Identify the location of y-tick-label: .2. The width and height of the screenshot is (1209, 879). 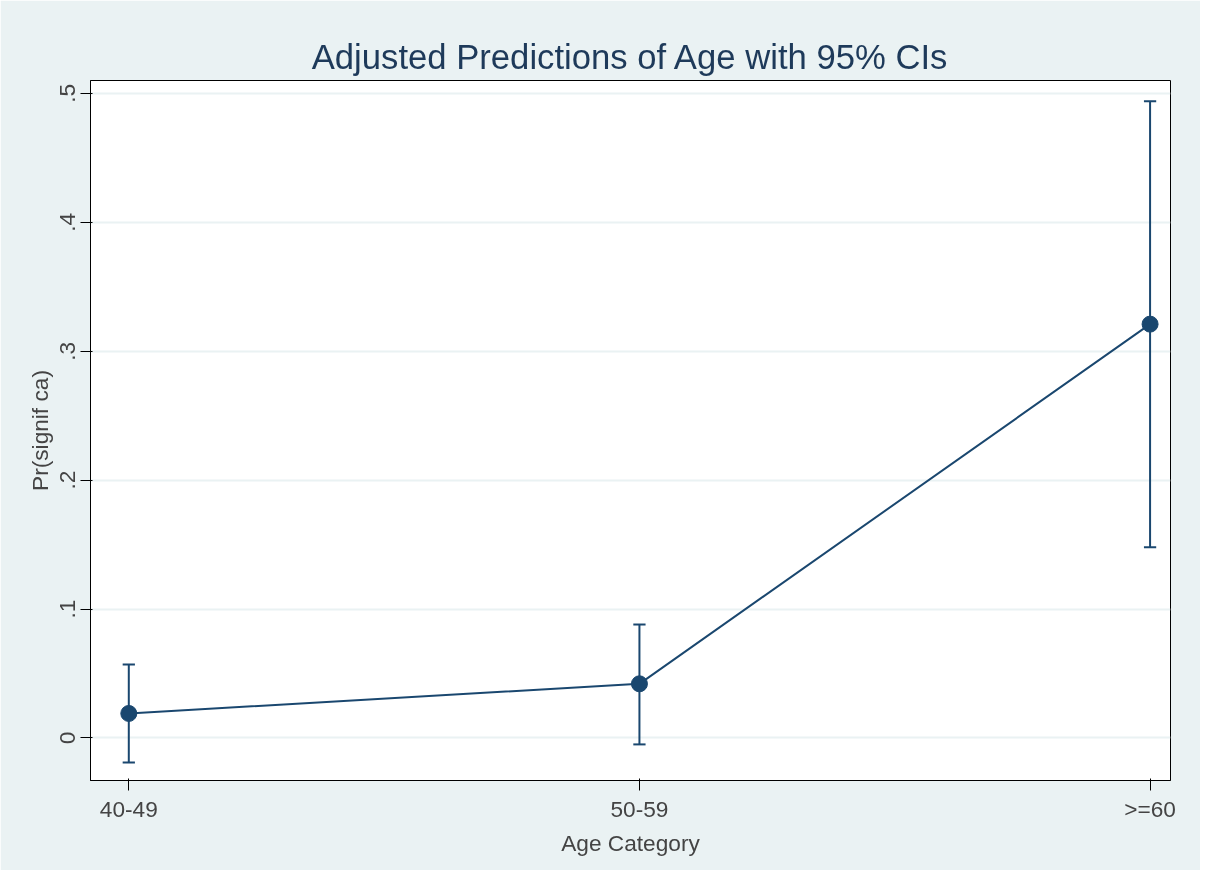
(67, 480).